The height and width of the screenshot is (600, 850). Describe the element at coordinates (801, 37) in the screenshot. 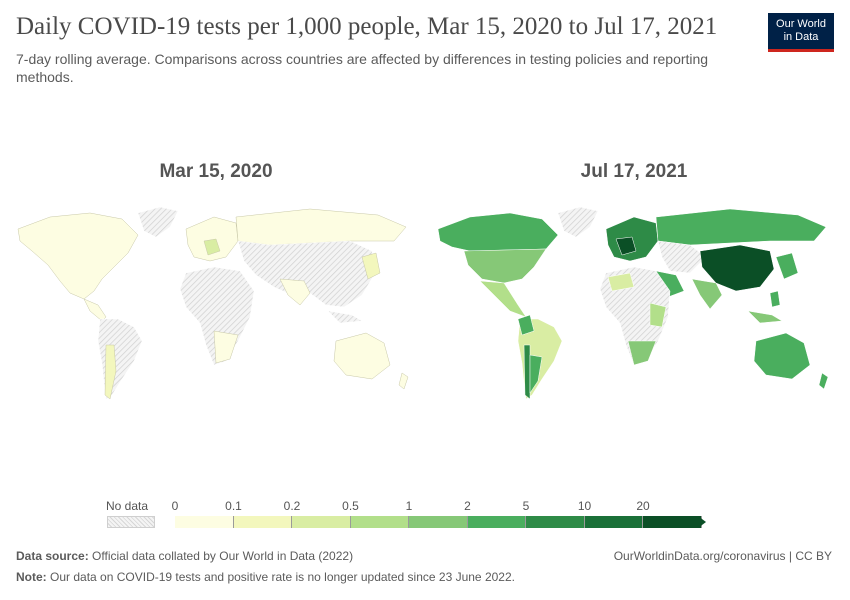

I see `logo-line-2: in Data` at that location.